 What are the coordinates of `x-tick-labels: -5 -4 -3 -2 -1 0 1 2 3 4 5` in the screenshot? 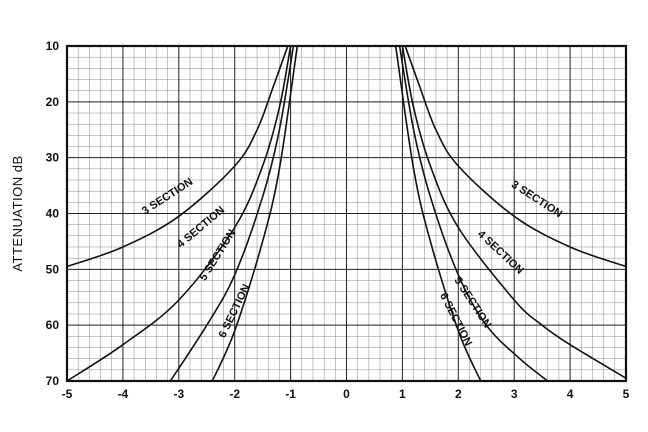 It's located at (346, 394).